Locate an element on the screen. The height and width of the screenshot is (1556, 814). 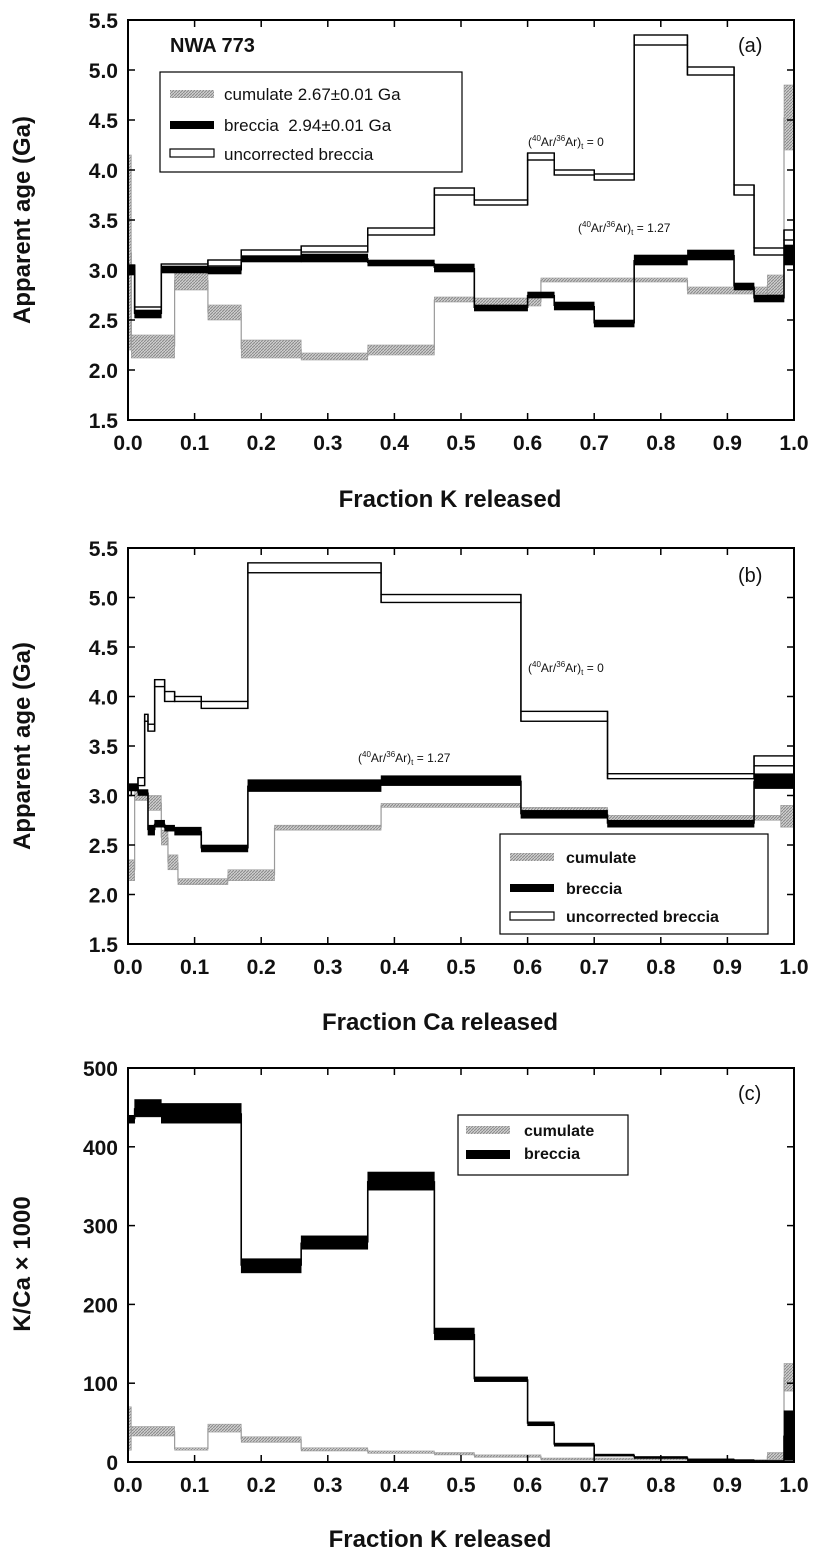
legend-a-breccia-label: breccia 2.94±0.01 Ga is located at coordinates (308, 125).